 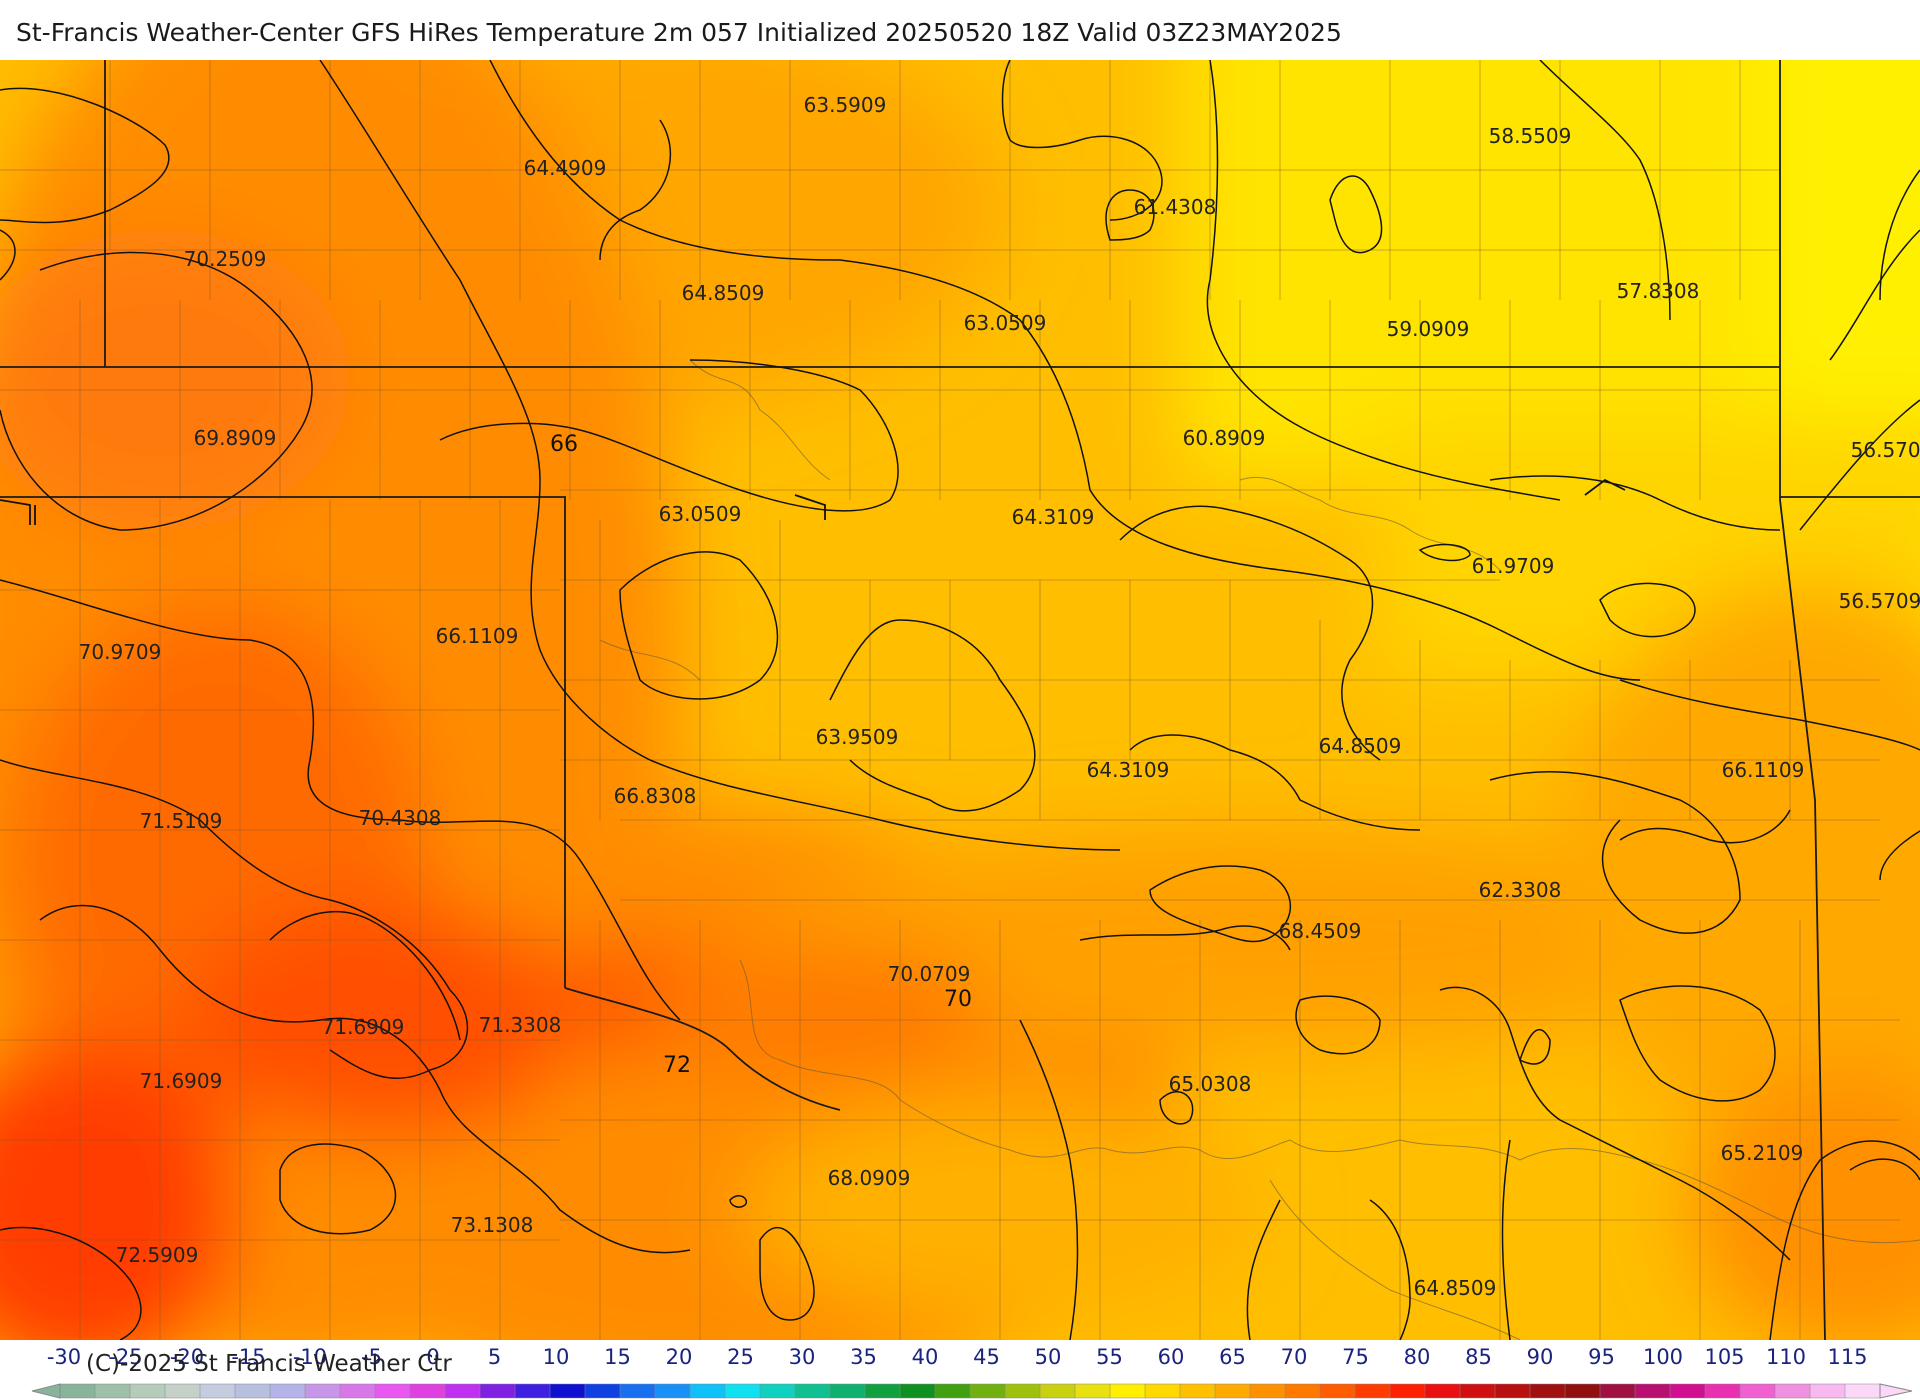 What do you see at coordinates (371, 1357) in the screenshot?
I see `scale-tick-label: -5` at bounding box center [371, 1357].